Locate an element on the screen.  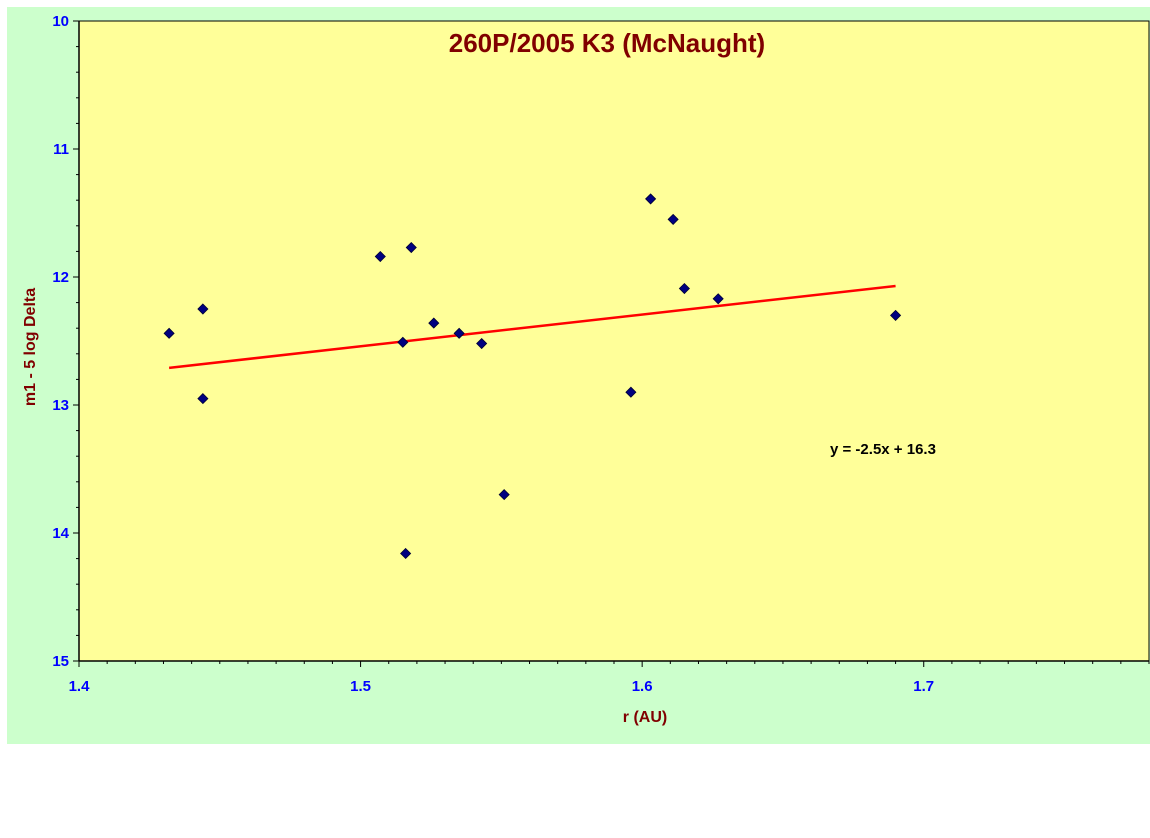
trendline is located at coordinates (532, 327).